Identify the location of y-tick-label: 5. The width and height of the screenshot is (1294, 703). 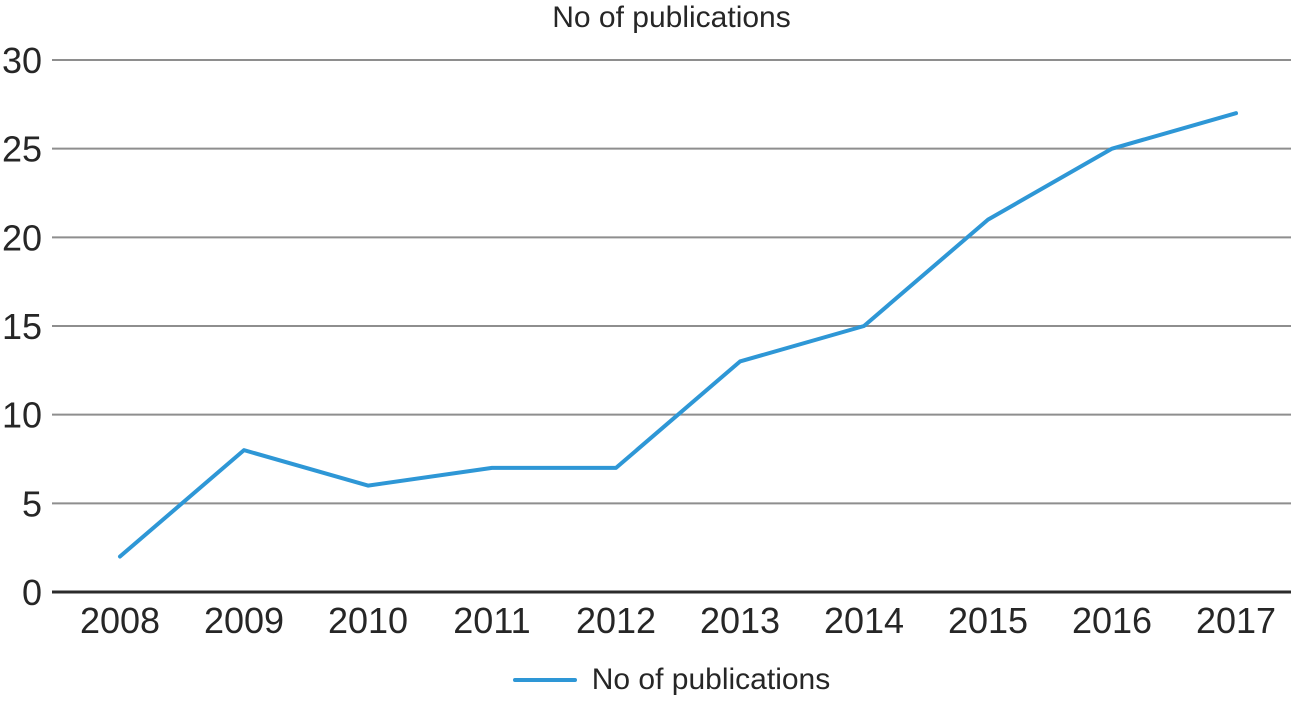
(32, 503).